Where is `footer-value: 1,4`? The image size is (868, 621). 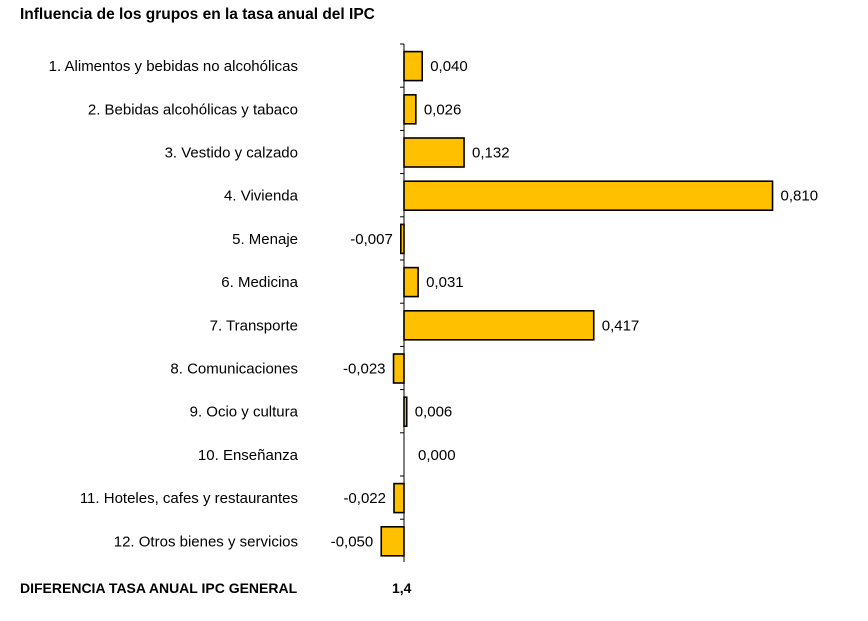
footer-value: 1,4 is located at coordinates (402, 588).